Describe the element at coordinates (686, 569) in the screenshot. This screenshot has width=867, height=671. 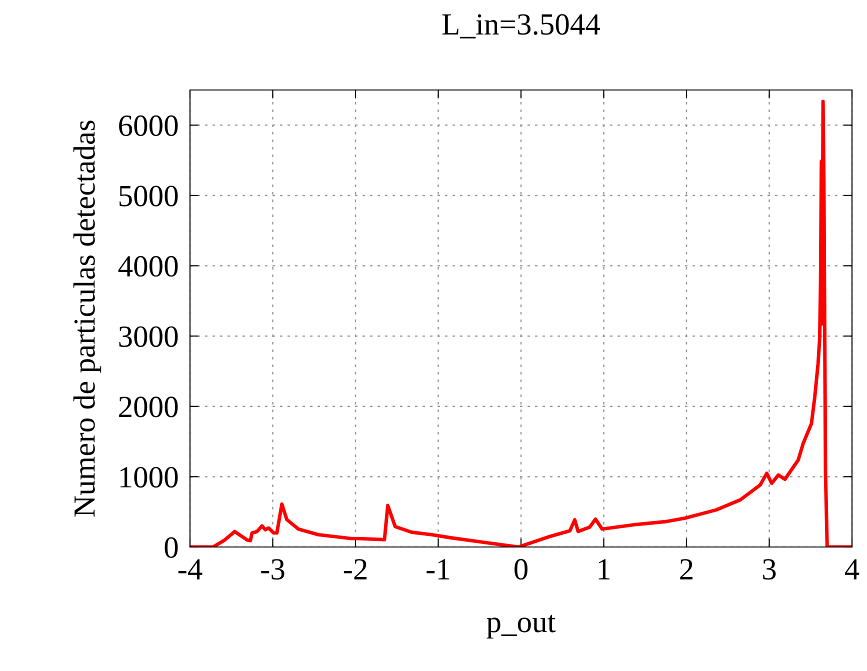
I see `x-tick-label: 2` at that location.